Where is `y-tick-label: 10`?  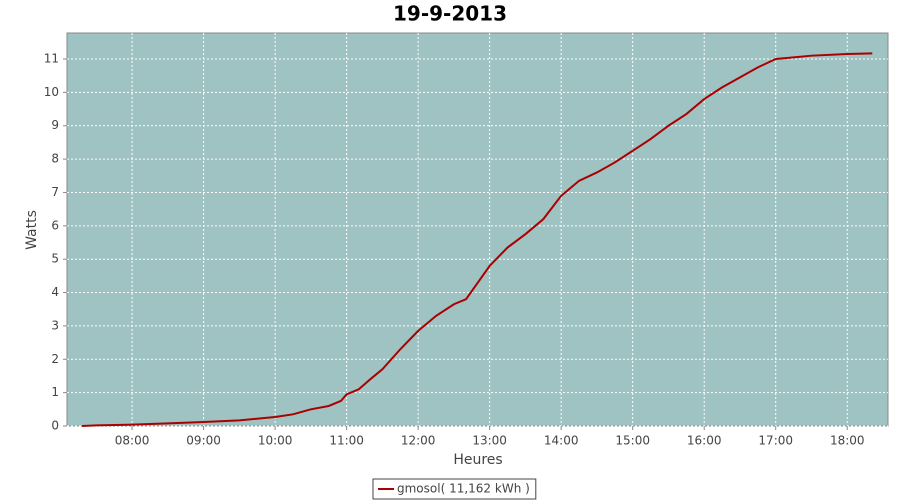 y-tick-label: 10 is located at coordinates (51, 92).